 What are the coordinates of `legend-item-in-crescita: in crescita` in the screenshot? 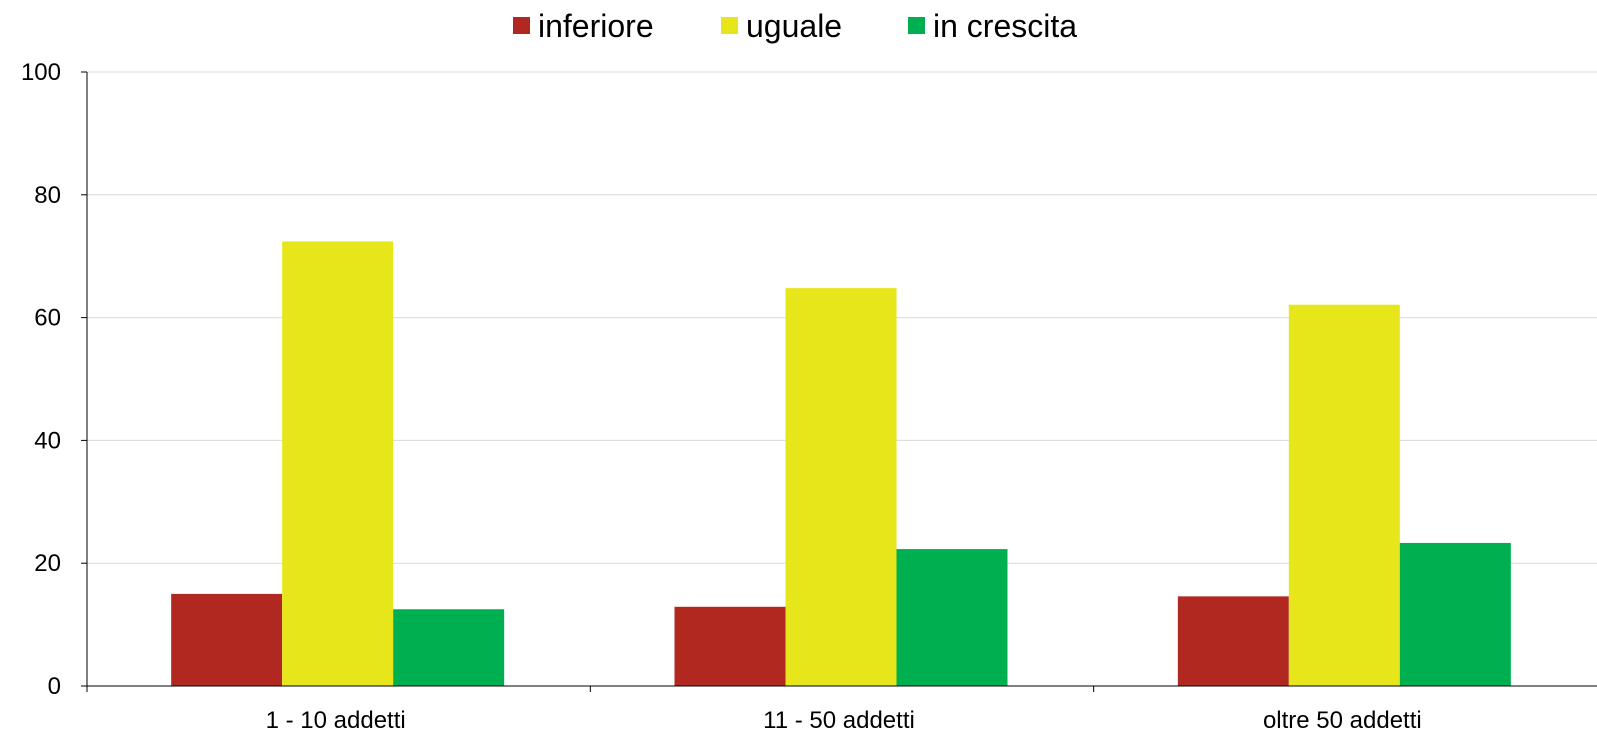 It's located at (992, 26).